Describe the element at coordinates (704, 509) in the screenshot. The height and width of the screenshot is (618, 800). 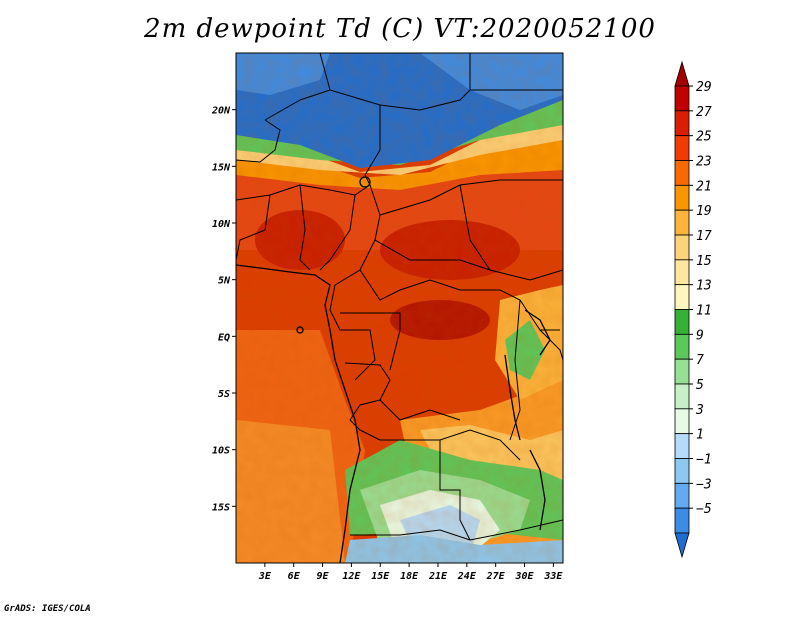
I see `colorbar-label: −5` at that location.